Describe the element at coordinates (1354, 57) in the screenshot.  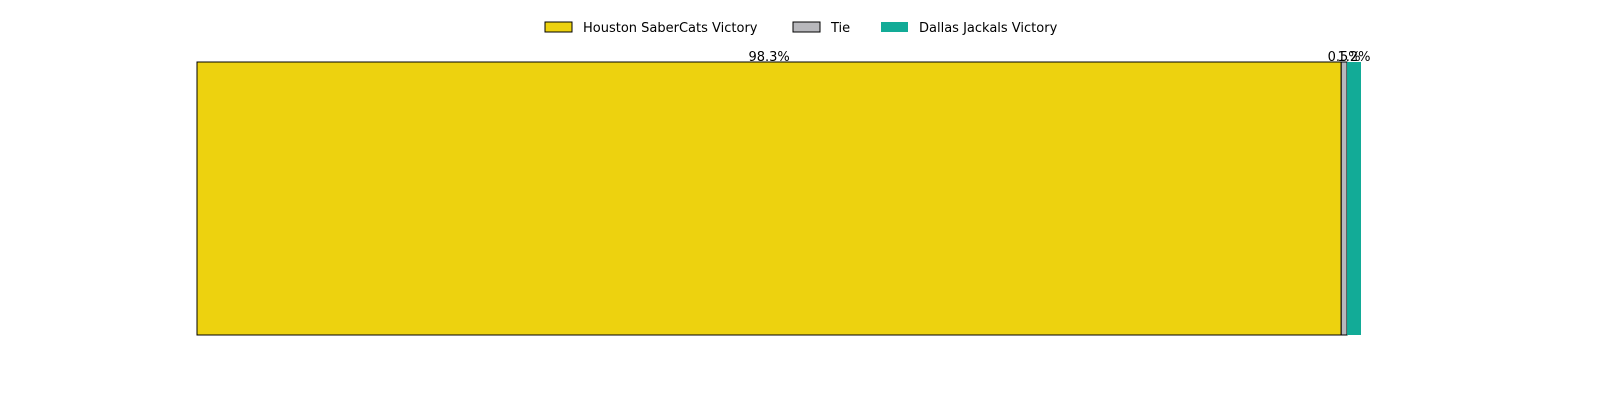
I see `data-label-dallas: 1.2%` at that location.